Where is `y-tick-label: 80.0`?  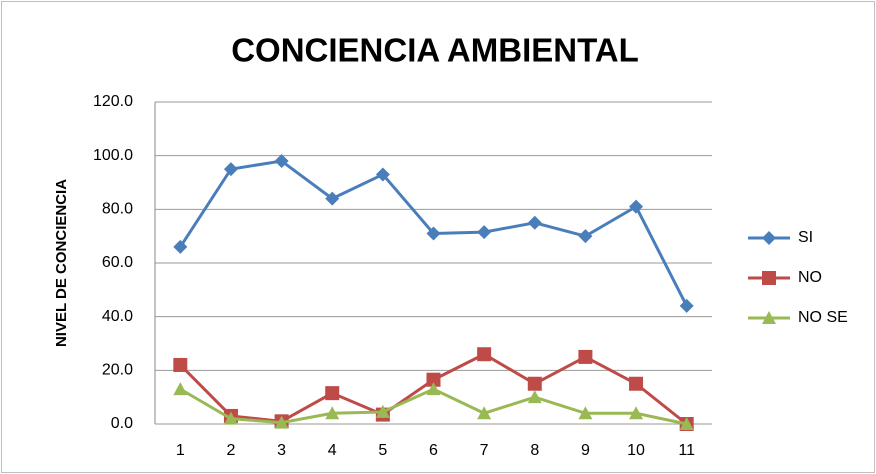 y-tick-label: 80.0 is located at coordinates (117, 209).